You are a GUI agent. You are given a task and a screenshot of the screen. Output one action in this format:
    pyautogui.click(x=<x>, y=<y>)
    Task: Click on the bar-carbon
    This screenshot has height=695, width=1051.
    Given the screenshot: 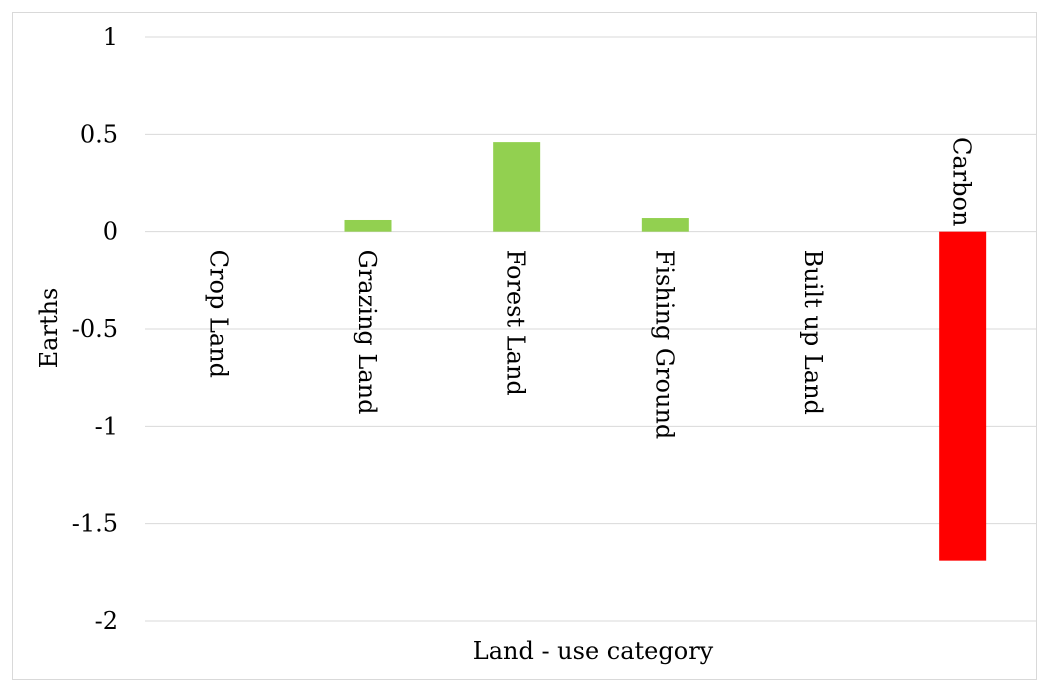 What is the action you would take?
    pyautogui.click(x=963, y=396)
    